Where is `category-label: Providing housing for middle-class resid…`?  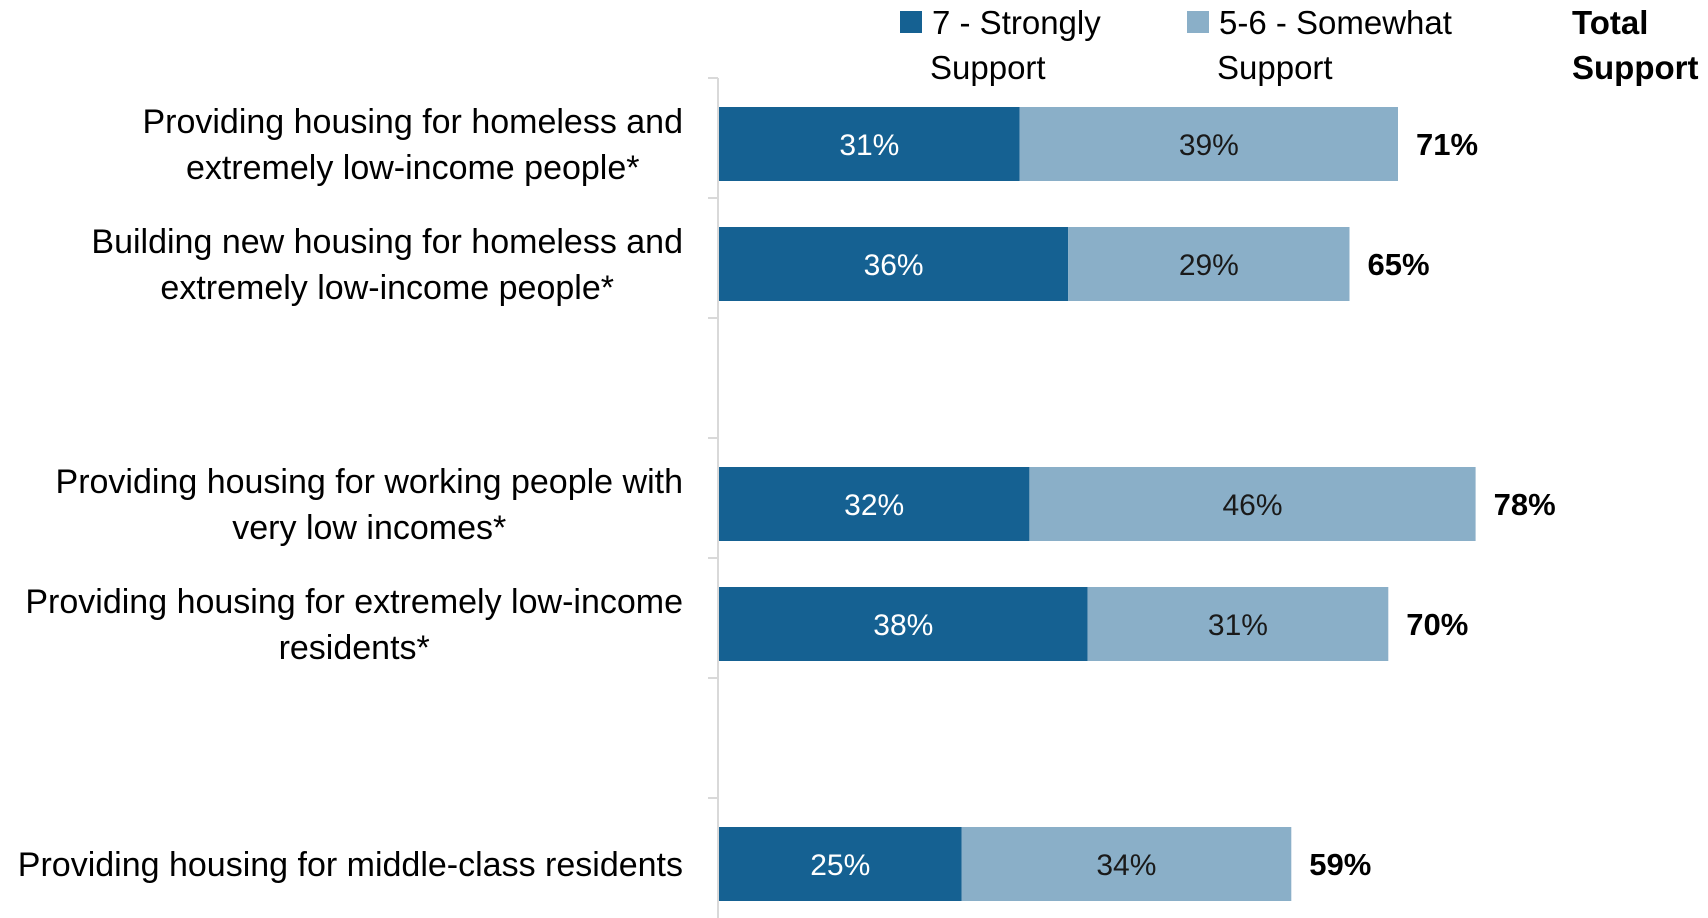 category-label: Providing housing for middle-class resid… is located at coordinates (350, 865).